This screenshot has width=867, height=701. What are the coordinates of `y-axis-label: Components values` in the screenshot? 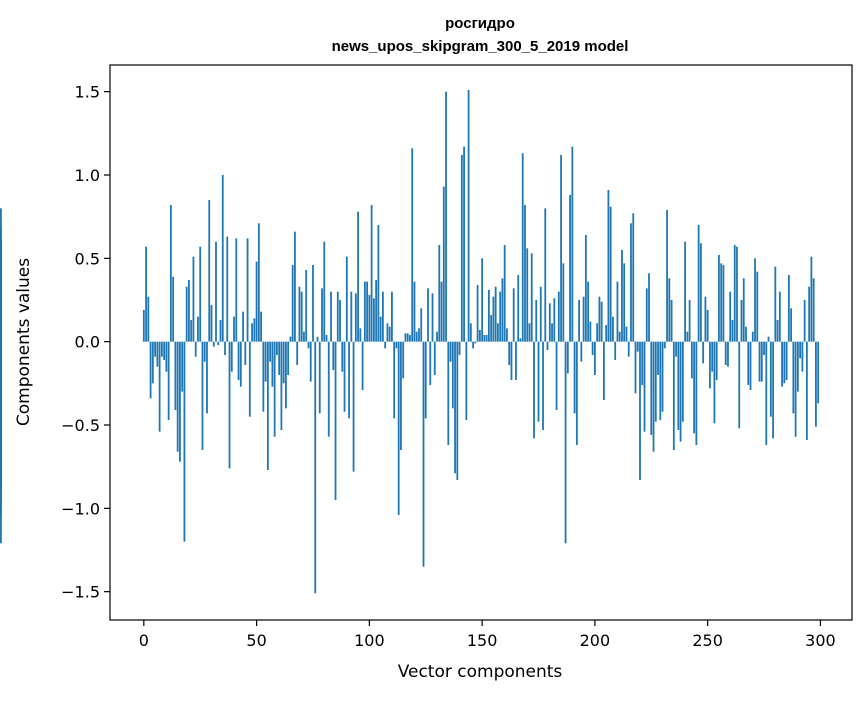 It's located at (24, 342).